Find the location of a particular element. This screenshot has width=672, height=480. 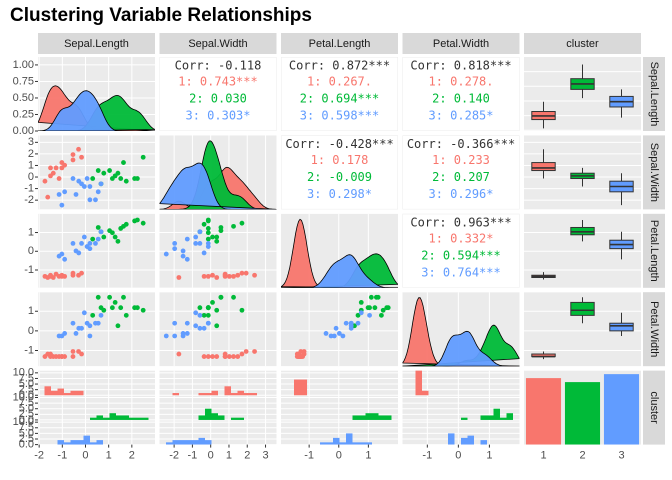

panel: Corr: 0.818*** 1: 0.278. 2: 0.140 3: 0.285* is located at coordinates (461, 94).